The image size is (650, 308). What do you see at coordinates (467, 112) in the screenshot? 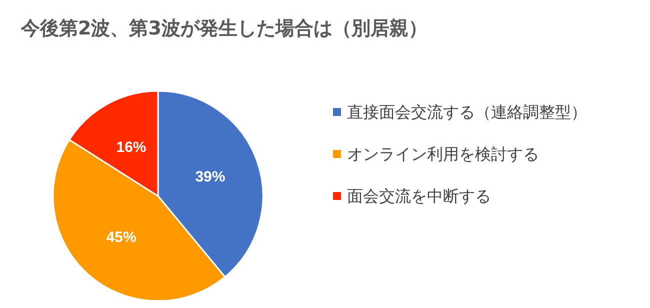
I see `legend-label: 直接面会交流する（連絡調整型）` at bounding box center [467, 112].